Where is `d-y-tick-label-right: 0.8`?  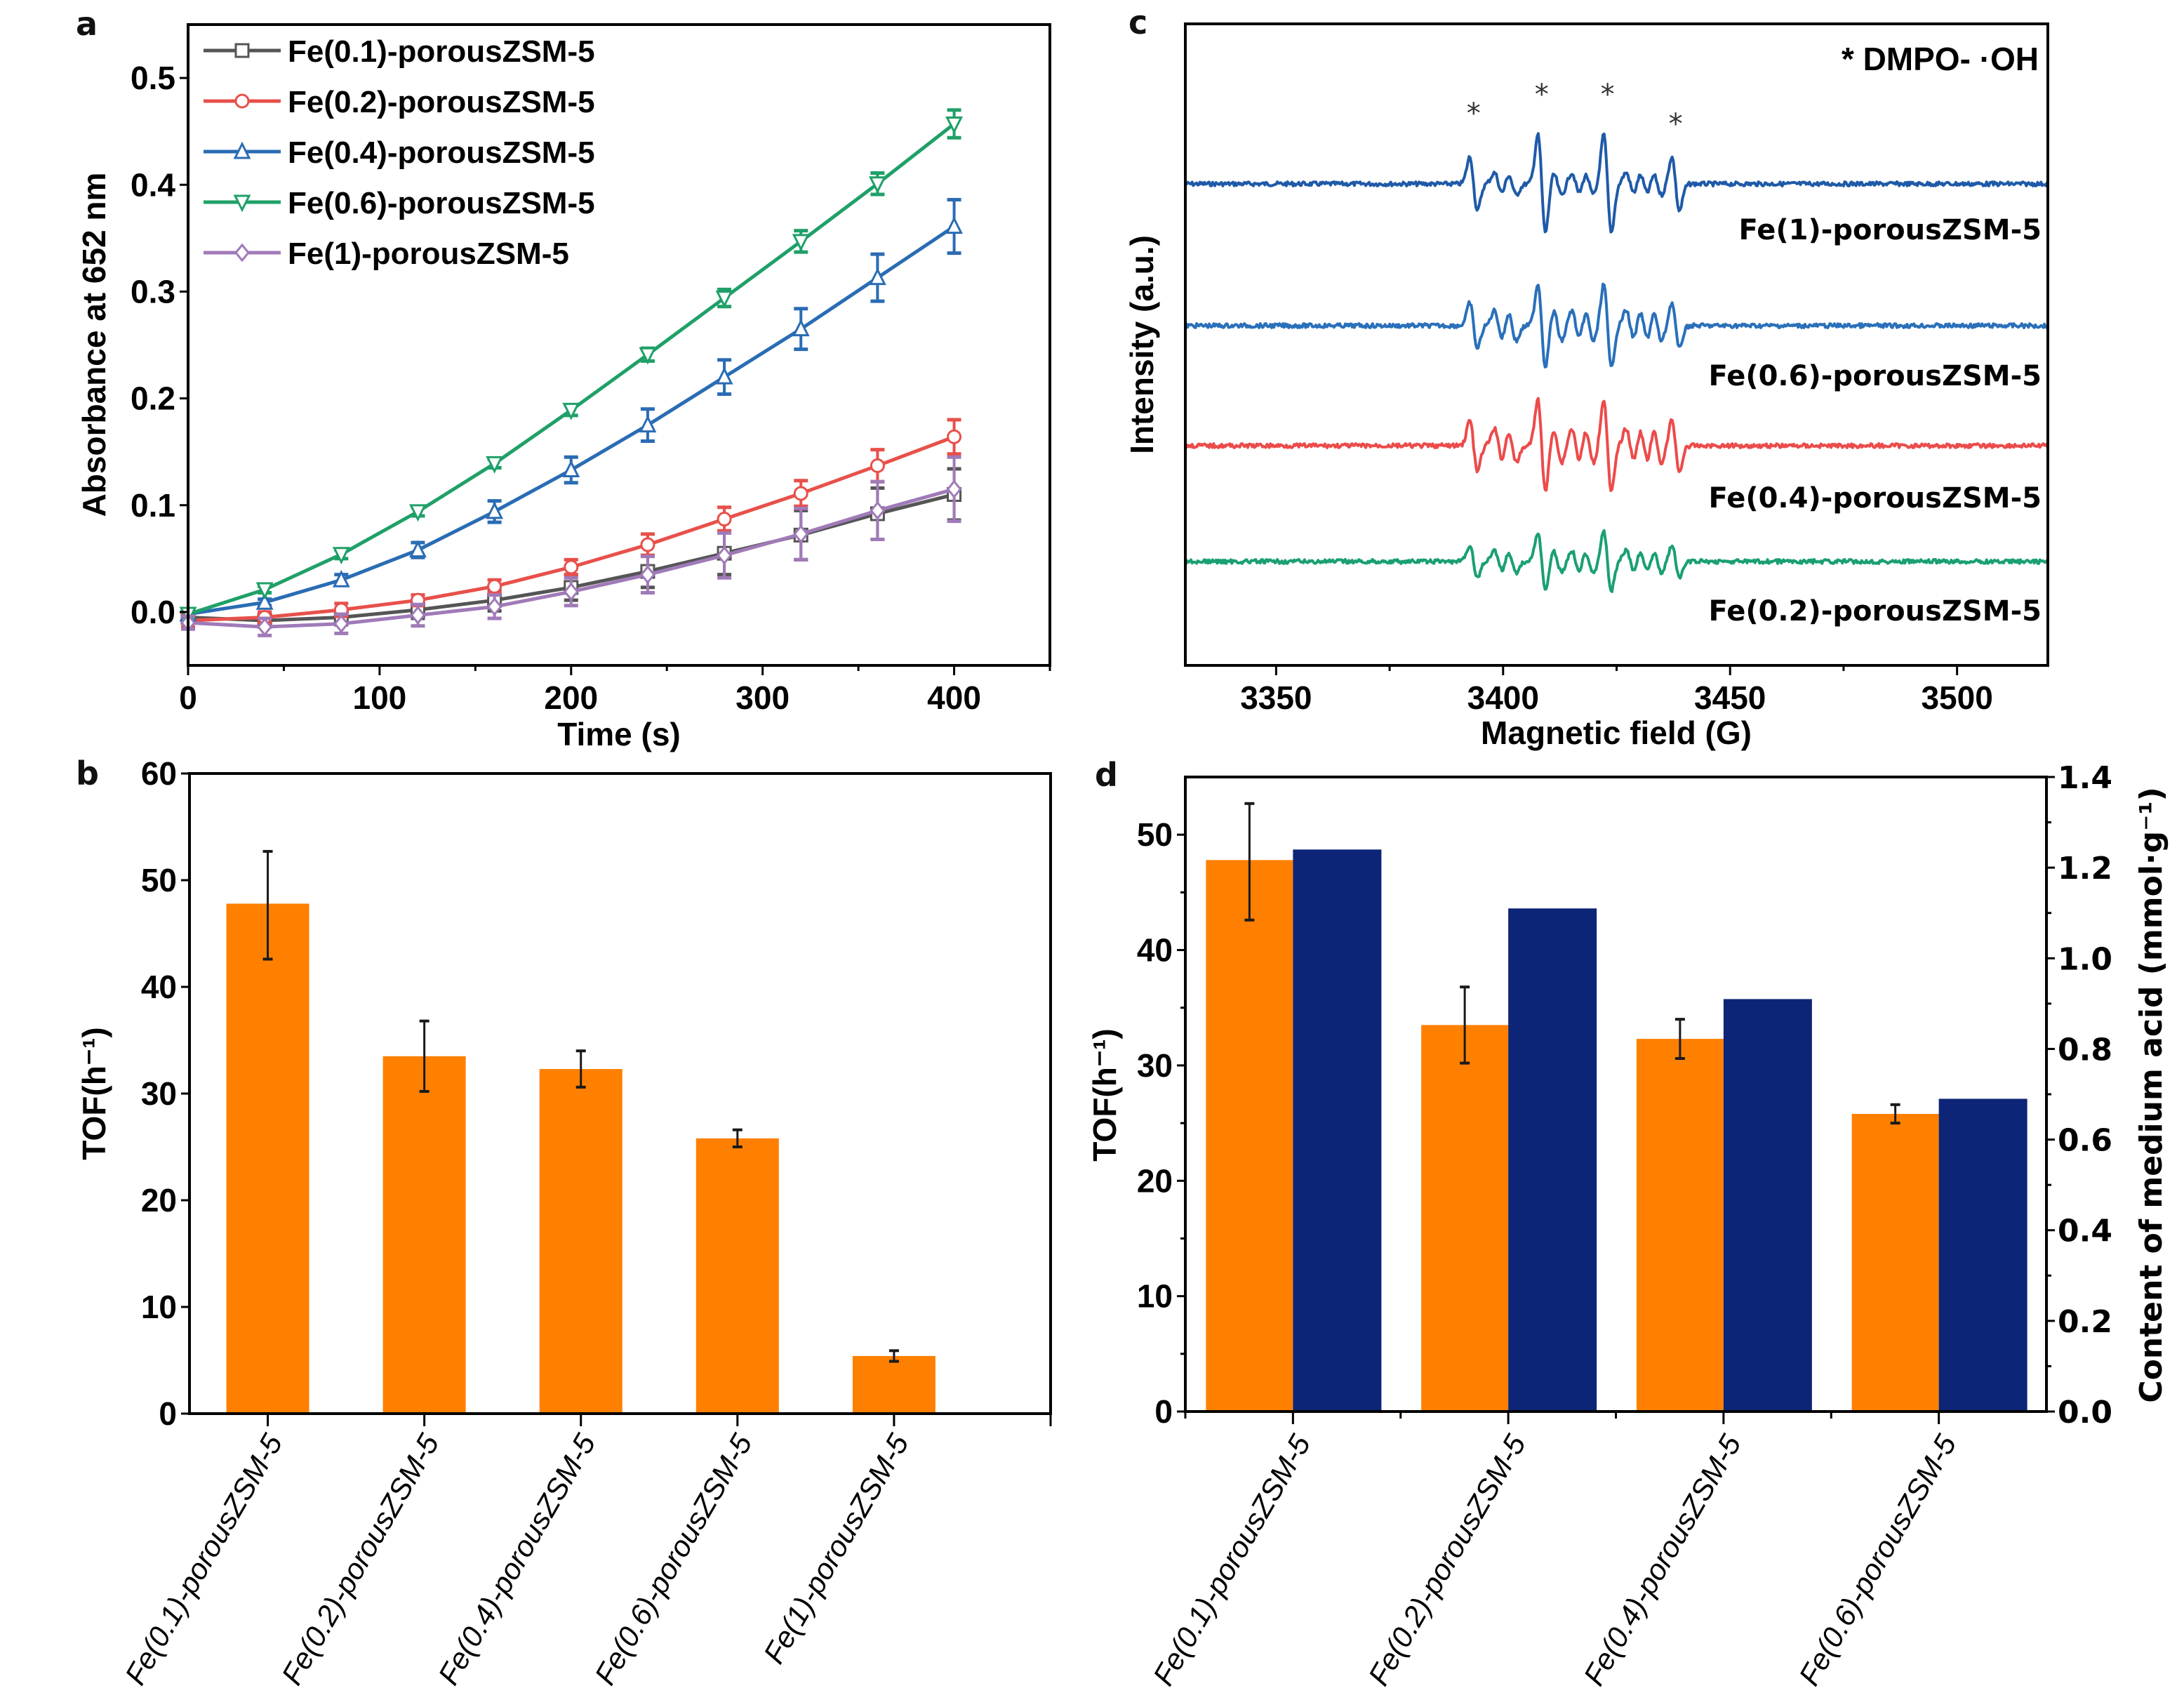
d-y-tick-label-right: 0.8 is located at coordinates (2085, 1050).